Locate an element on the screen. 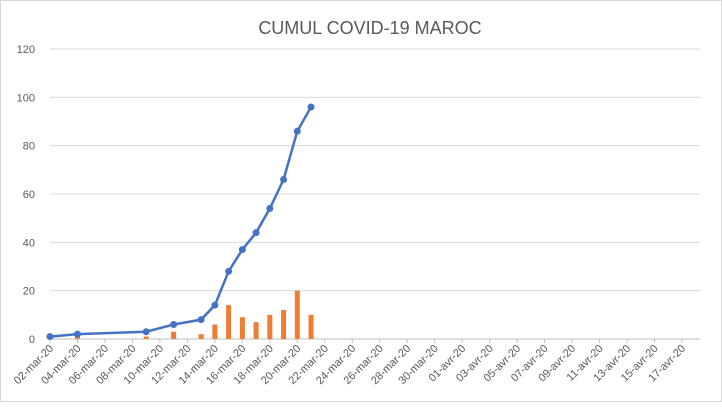  y-tick-label: 60 is located at coordinates (29, 195).